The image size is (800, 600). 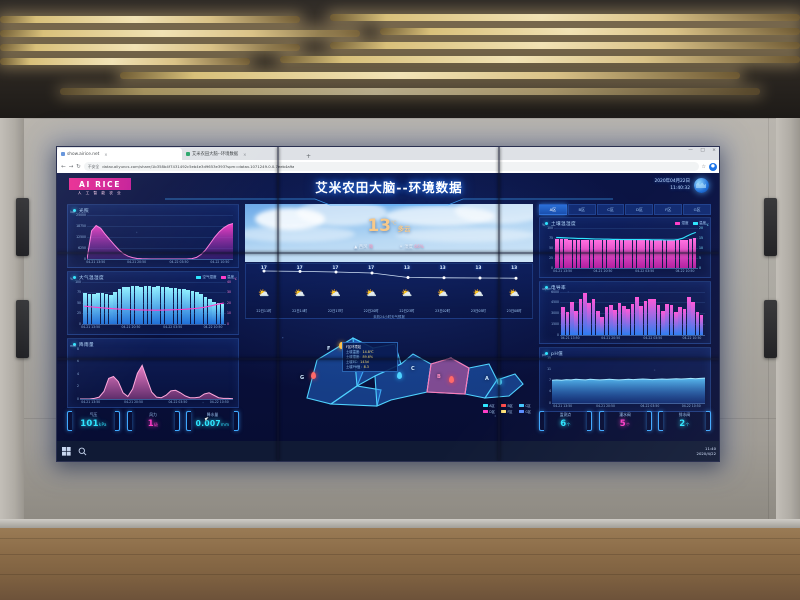 What do you see at coordinates (302, 378) in the screenshot?
I see `zone-label-g: G` at bounding box center [302, 378].